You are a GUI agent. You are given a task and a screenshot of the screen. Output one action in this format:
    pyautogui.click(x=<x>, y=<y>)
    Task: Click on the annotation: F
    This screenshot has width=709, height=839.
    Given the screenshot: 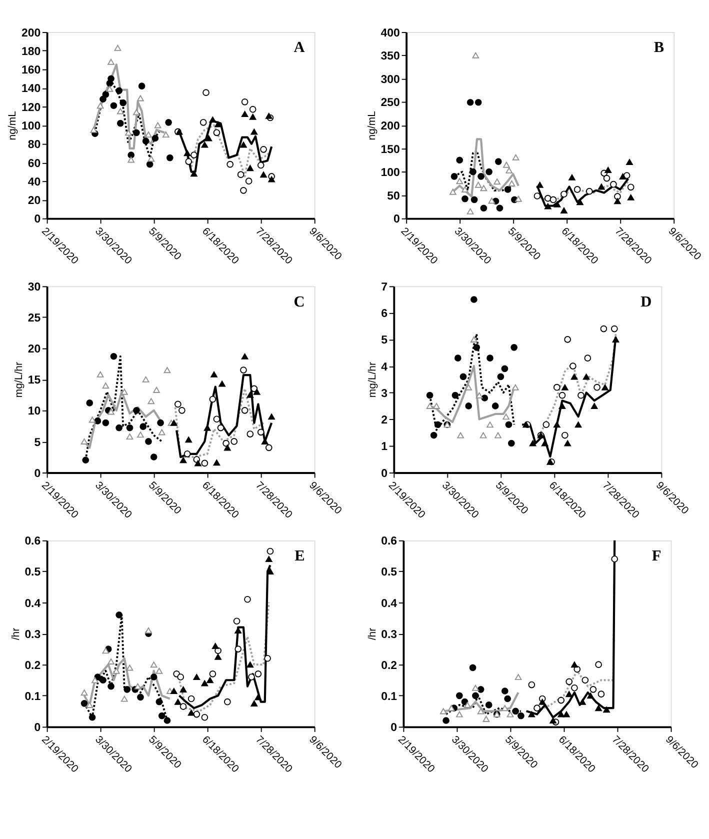 What is the action you would take?
    pyautogui.click(x=657, y=555)
    